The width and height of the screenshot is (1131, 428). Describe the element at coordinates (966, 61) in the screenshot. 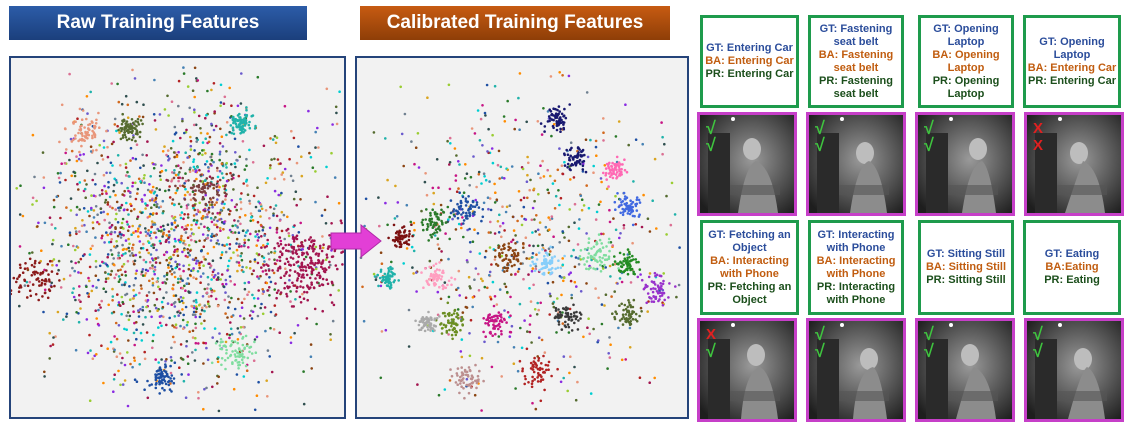

I see `ba-label: BA: Opening Laptop` at that location.